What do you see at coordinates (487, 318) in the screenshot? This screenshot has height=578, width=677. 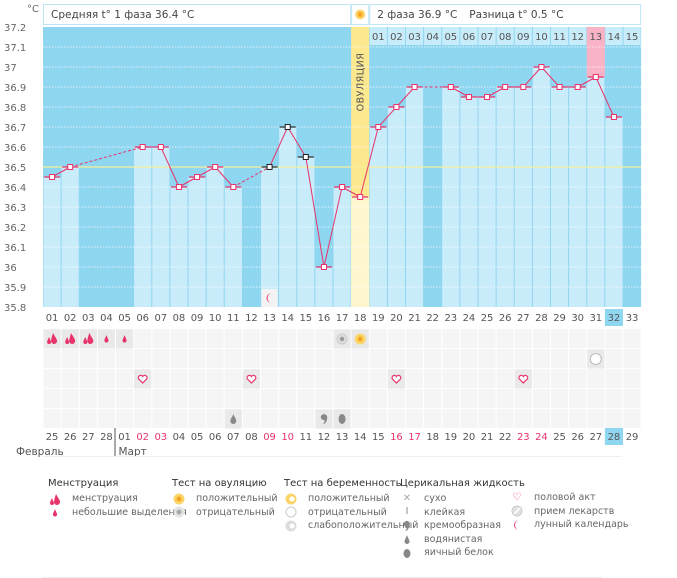 I see `cycle-day-label: 25` at bounding box center [487, 318].